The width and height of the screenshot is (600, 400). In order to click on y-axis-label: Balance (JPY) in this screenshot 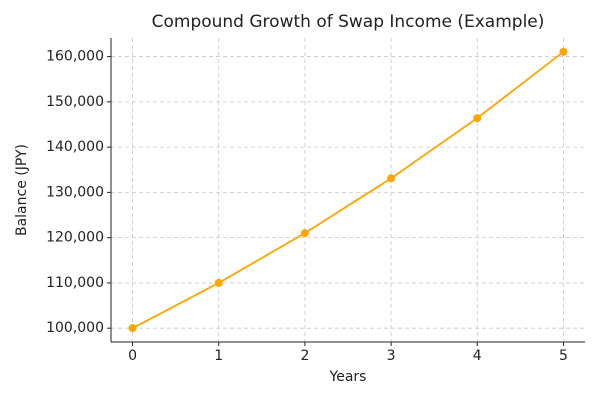, I will do `click(22, 190)`.